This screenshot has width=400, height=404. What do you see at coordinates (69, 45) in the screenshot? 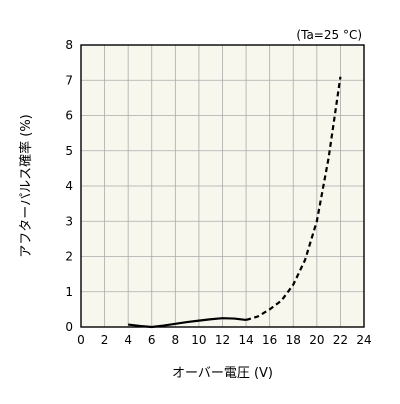
I see `y-tick-label-8: 8` at bounding box center [69, 45].